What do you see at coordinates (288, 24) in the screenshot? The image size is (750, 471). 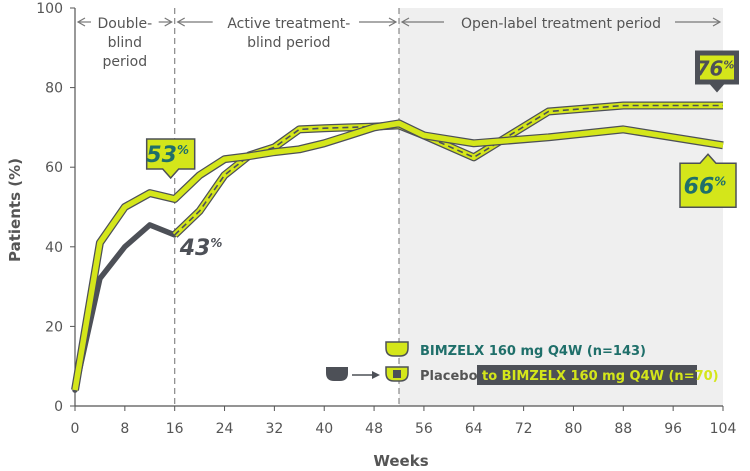 I see `period-label-active-1: Active treatment-` at bounding box center [288, 24].